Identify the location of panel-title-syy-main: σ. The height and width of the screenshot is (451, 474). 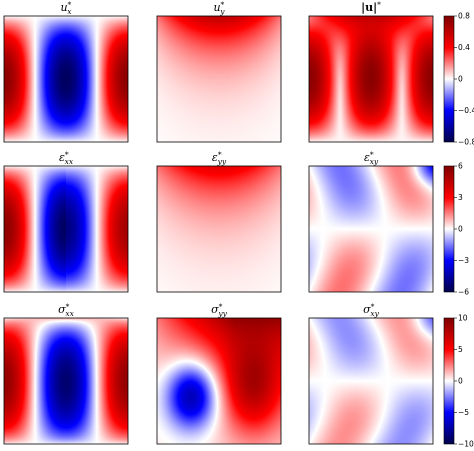
(215, 309).